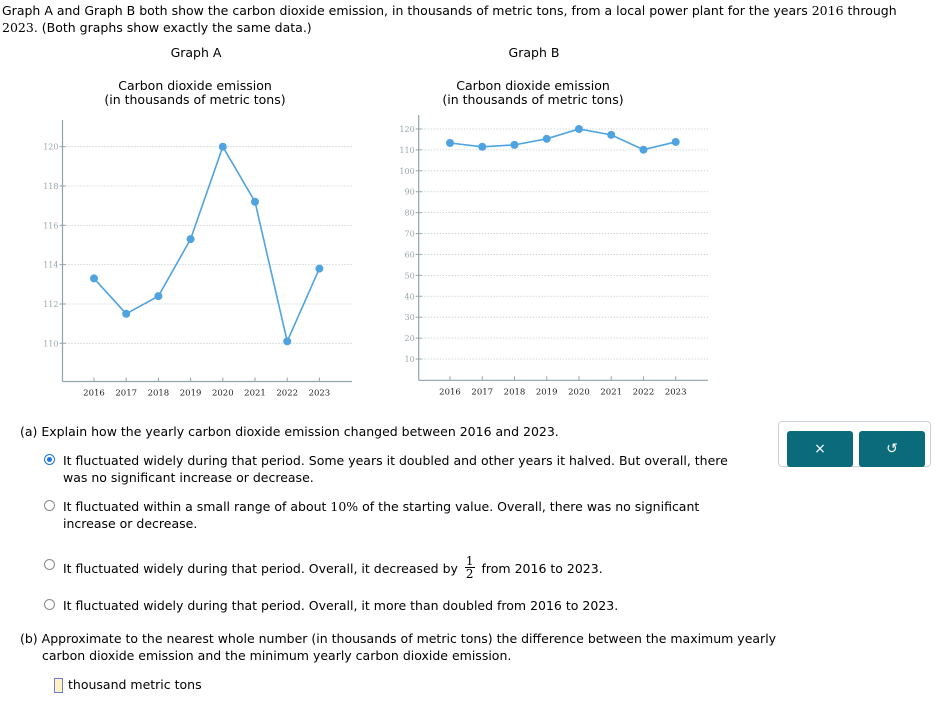 The height and width of the screenshot is (701, 942). What do you see at coordinates (410, 338) in the screenshot?
I see `y-tick-label: 20` at bounding box center [410, 338].